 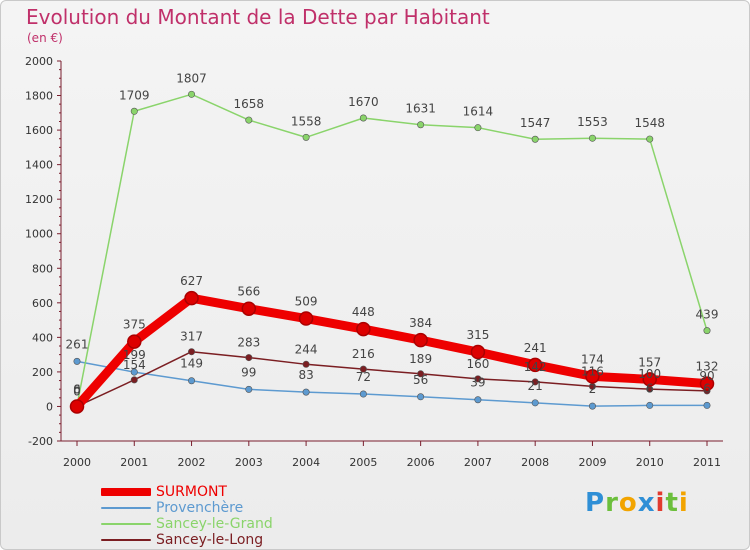 What do you see at coordinates (363, 377) in the screenshot?
I see `data-label-provenchere: 72` at bounding box center [363, 377].